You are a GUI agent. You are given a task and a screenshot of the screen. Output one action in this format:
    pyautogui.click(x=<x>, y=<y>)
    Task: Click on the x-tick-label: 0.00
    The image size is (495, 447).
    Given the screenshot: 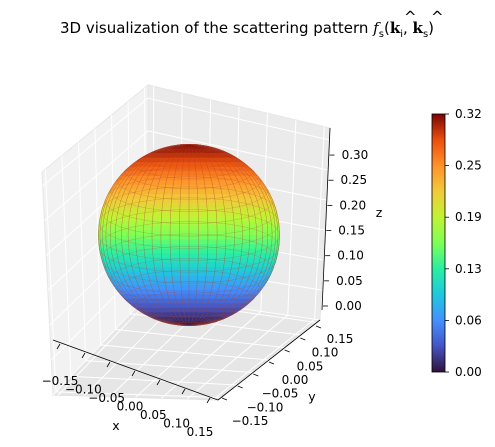 What is the action you would take?
    pyautogui.click(x=130, y=407)
    